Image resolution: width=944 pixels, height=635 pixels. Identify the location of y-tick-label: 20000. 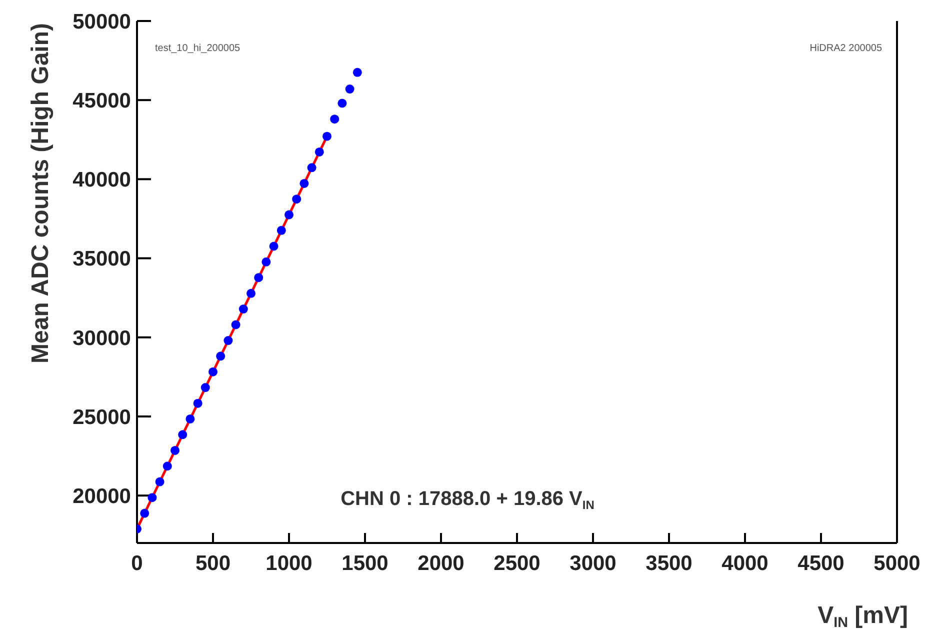
(101, 496).